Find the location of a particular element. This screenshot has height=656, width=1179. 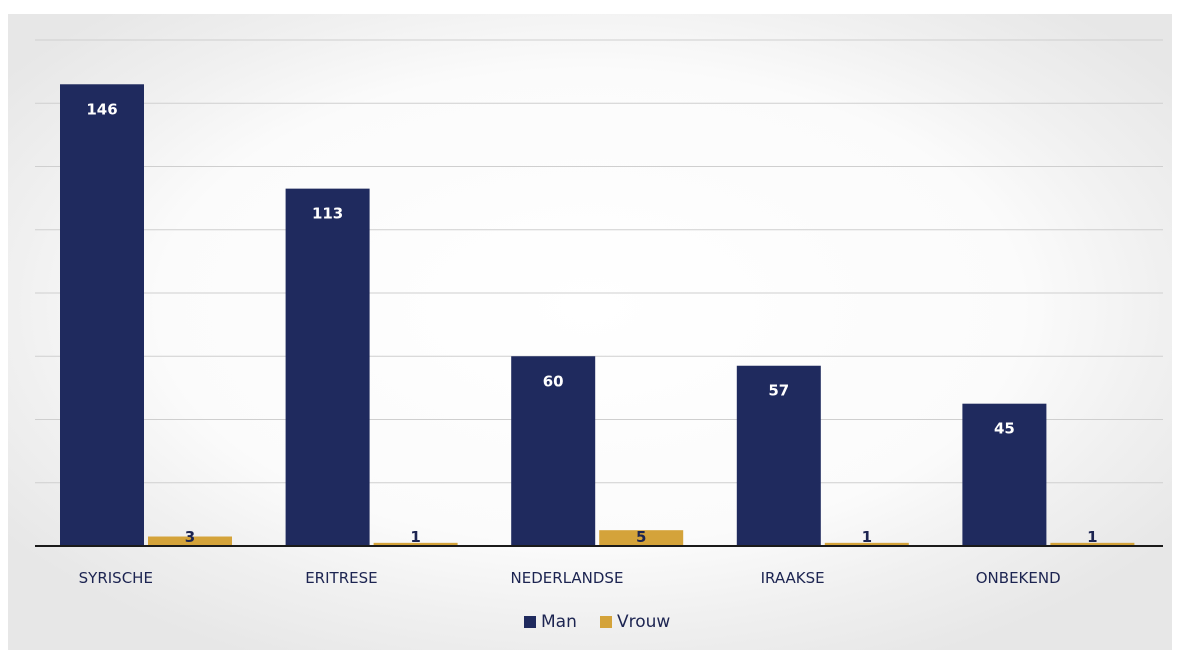

data-label-vrouw: 5 is located at coordinates (641, 537).